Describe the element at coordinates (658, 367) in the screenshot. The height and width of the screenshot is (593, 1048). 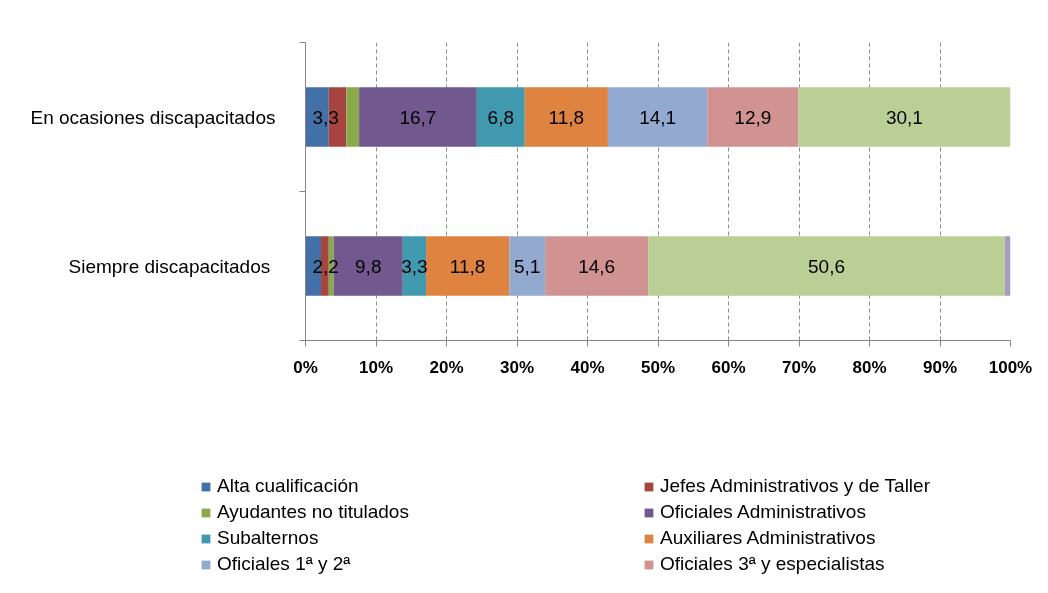
I see `x-tick-label: 50%` at that location.